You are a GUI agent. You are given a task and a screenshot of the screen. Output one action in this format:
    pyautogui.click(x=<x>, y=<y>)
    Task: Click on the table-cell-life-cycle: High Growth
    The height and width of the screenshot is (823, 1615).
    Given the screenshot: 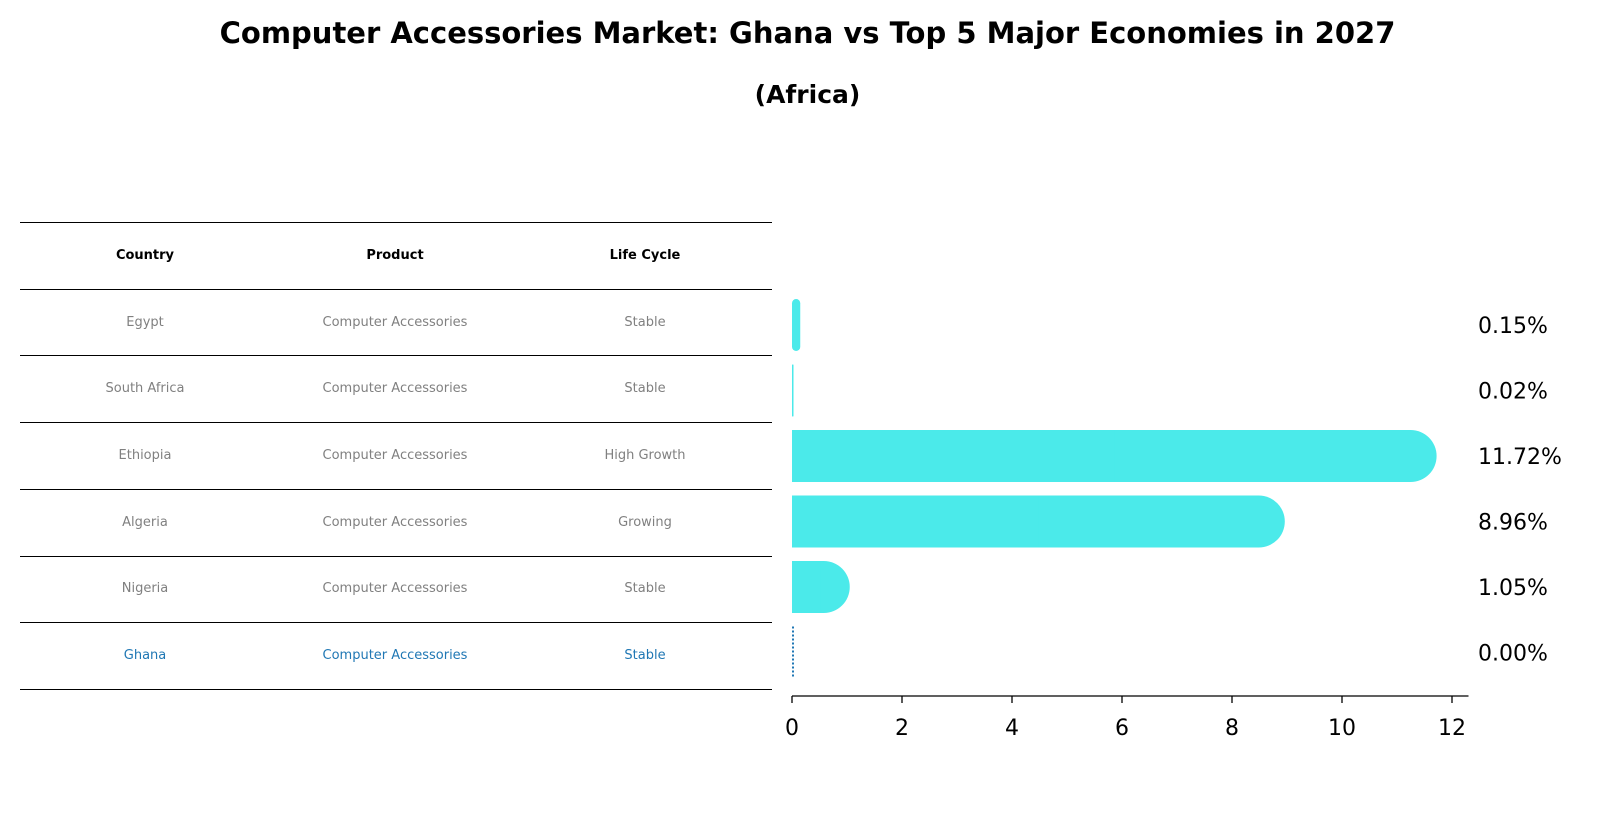 What is the action you would take?
    pyautogui.click(x=645, y=455)
    